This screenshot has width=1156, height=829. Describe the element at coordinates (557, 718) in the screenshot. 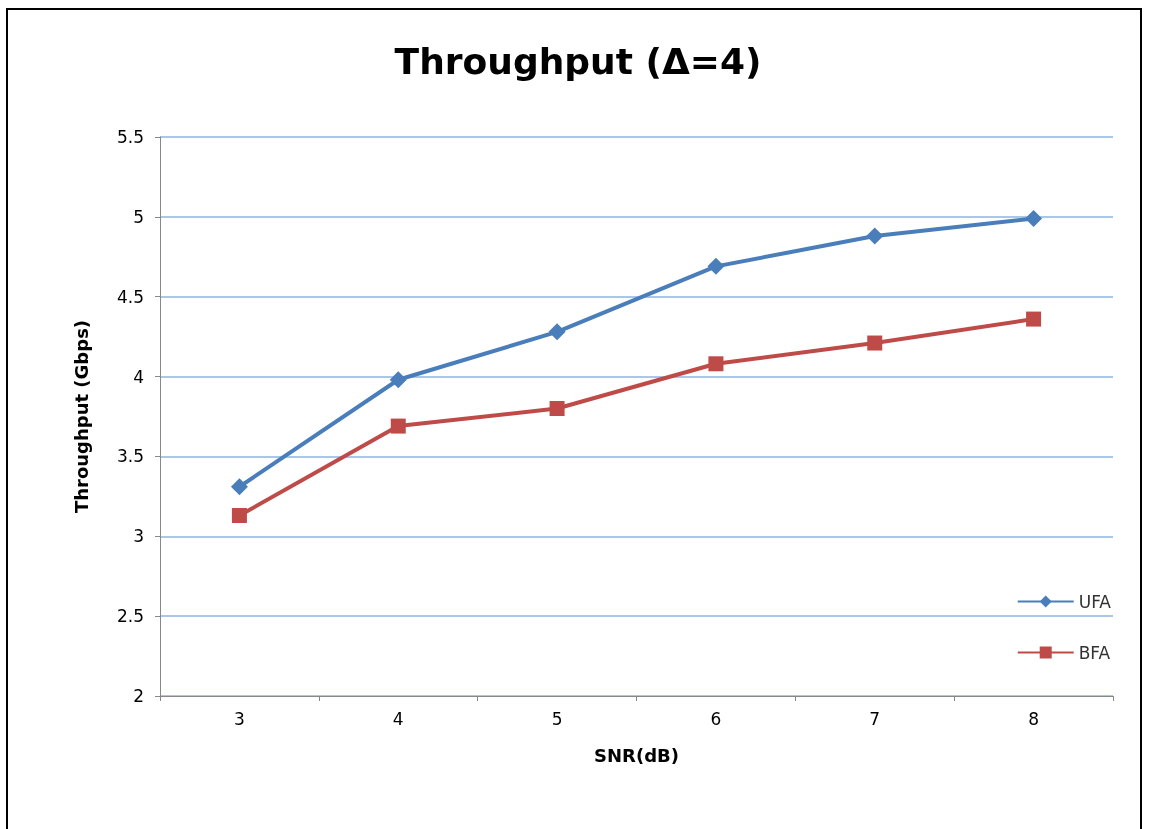

I see `x-tick-label: 5` at that location.